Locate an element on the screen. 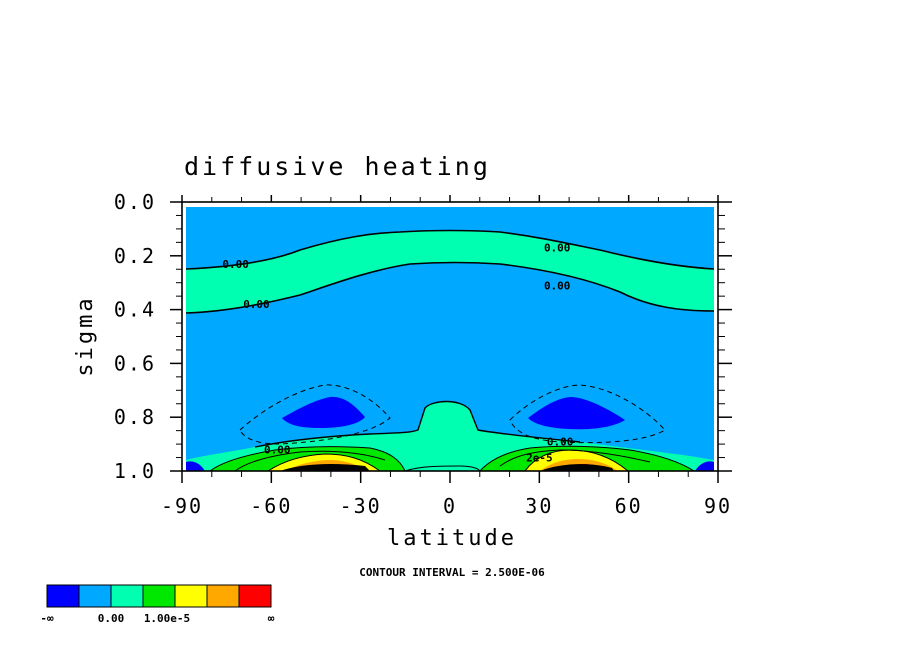  x-tick-label: 60 is located at coordinates (629, 506).